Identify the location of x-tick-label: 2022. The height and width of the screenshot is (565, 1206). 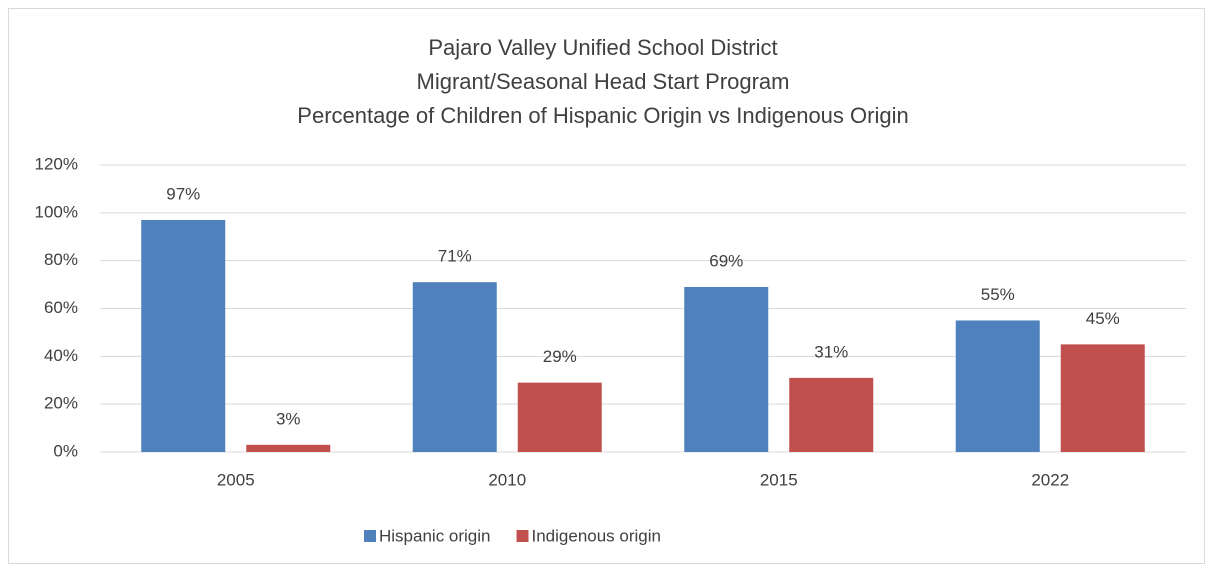
(1050, 479).